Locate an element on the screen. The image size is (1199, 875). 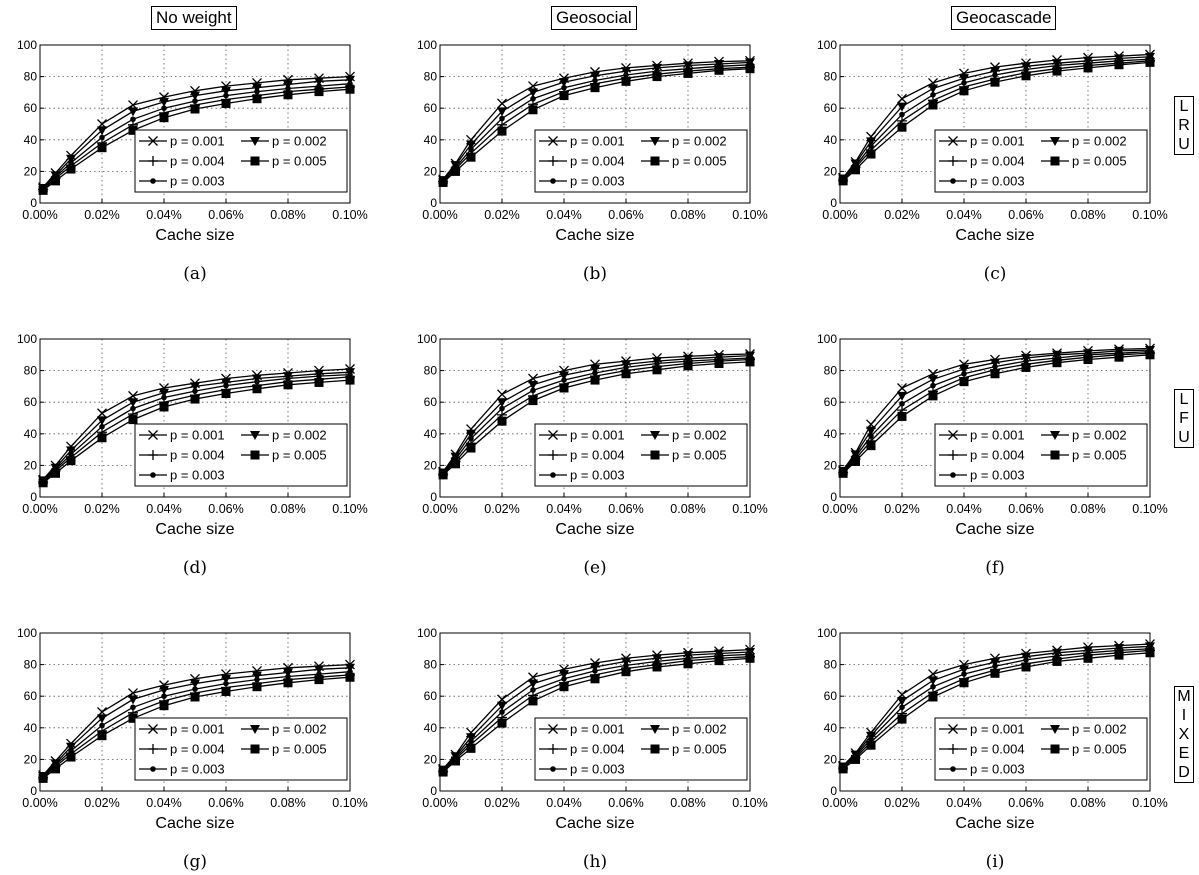
legend-label: p = 0.001 is located at coordinates (997, 435).